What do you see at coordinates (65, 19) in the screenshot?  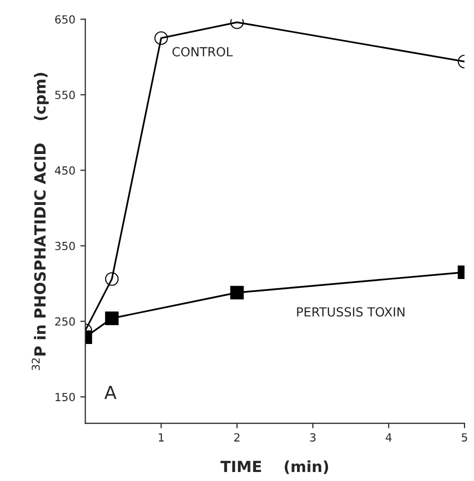 I see `y-tick-label: 650` at bounding box center [65, 19].